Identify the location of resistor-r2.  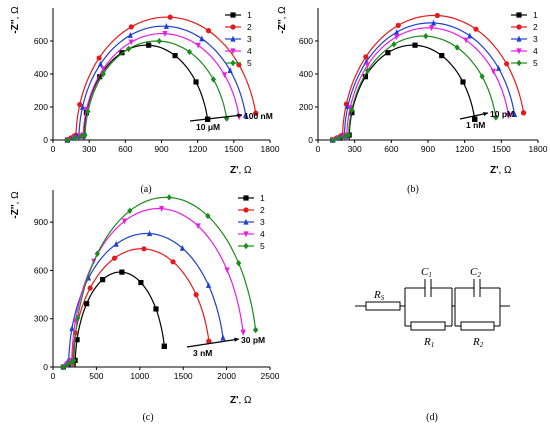
(477, 326).